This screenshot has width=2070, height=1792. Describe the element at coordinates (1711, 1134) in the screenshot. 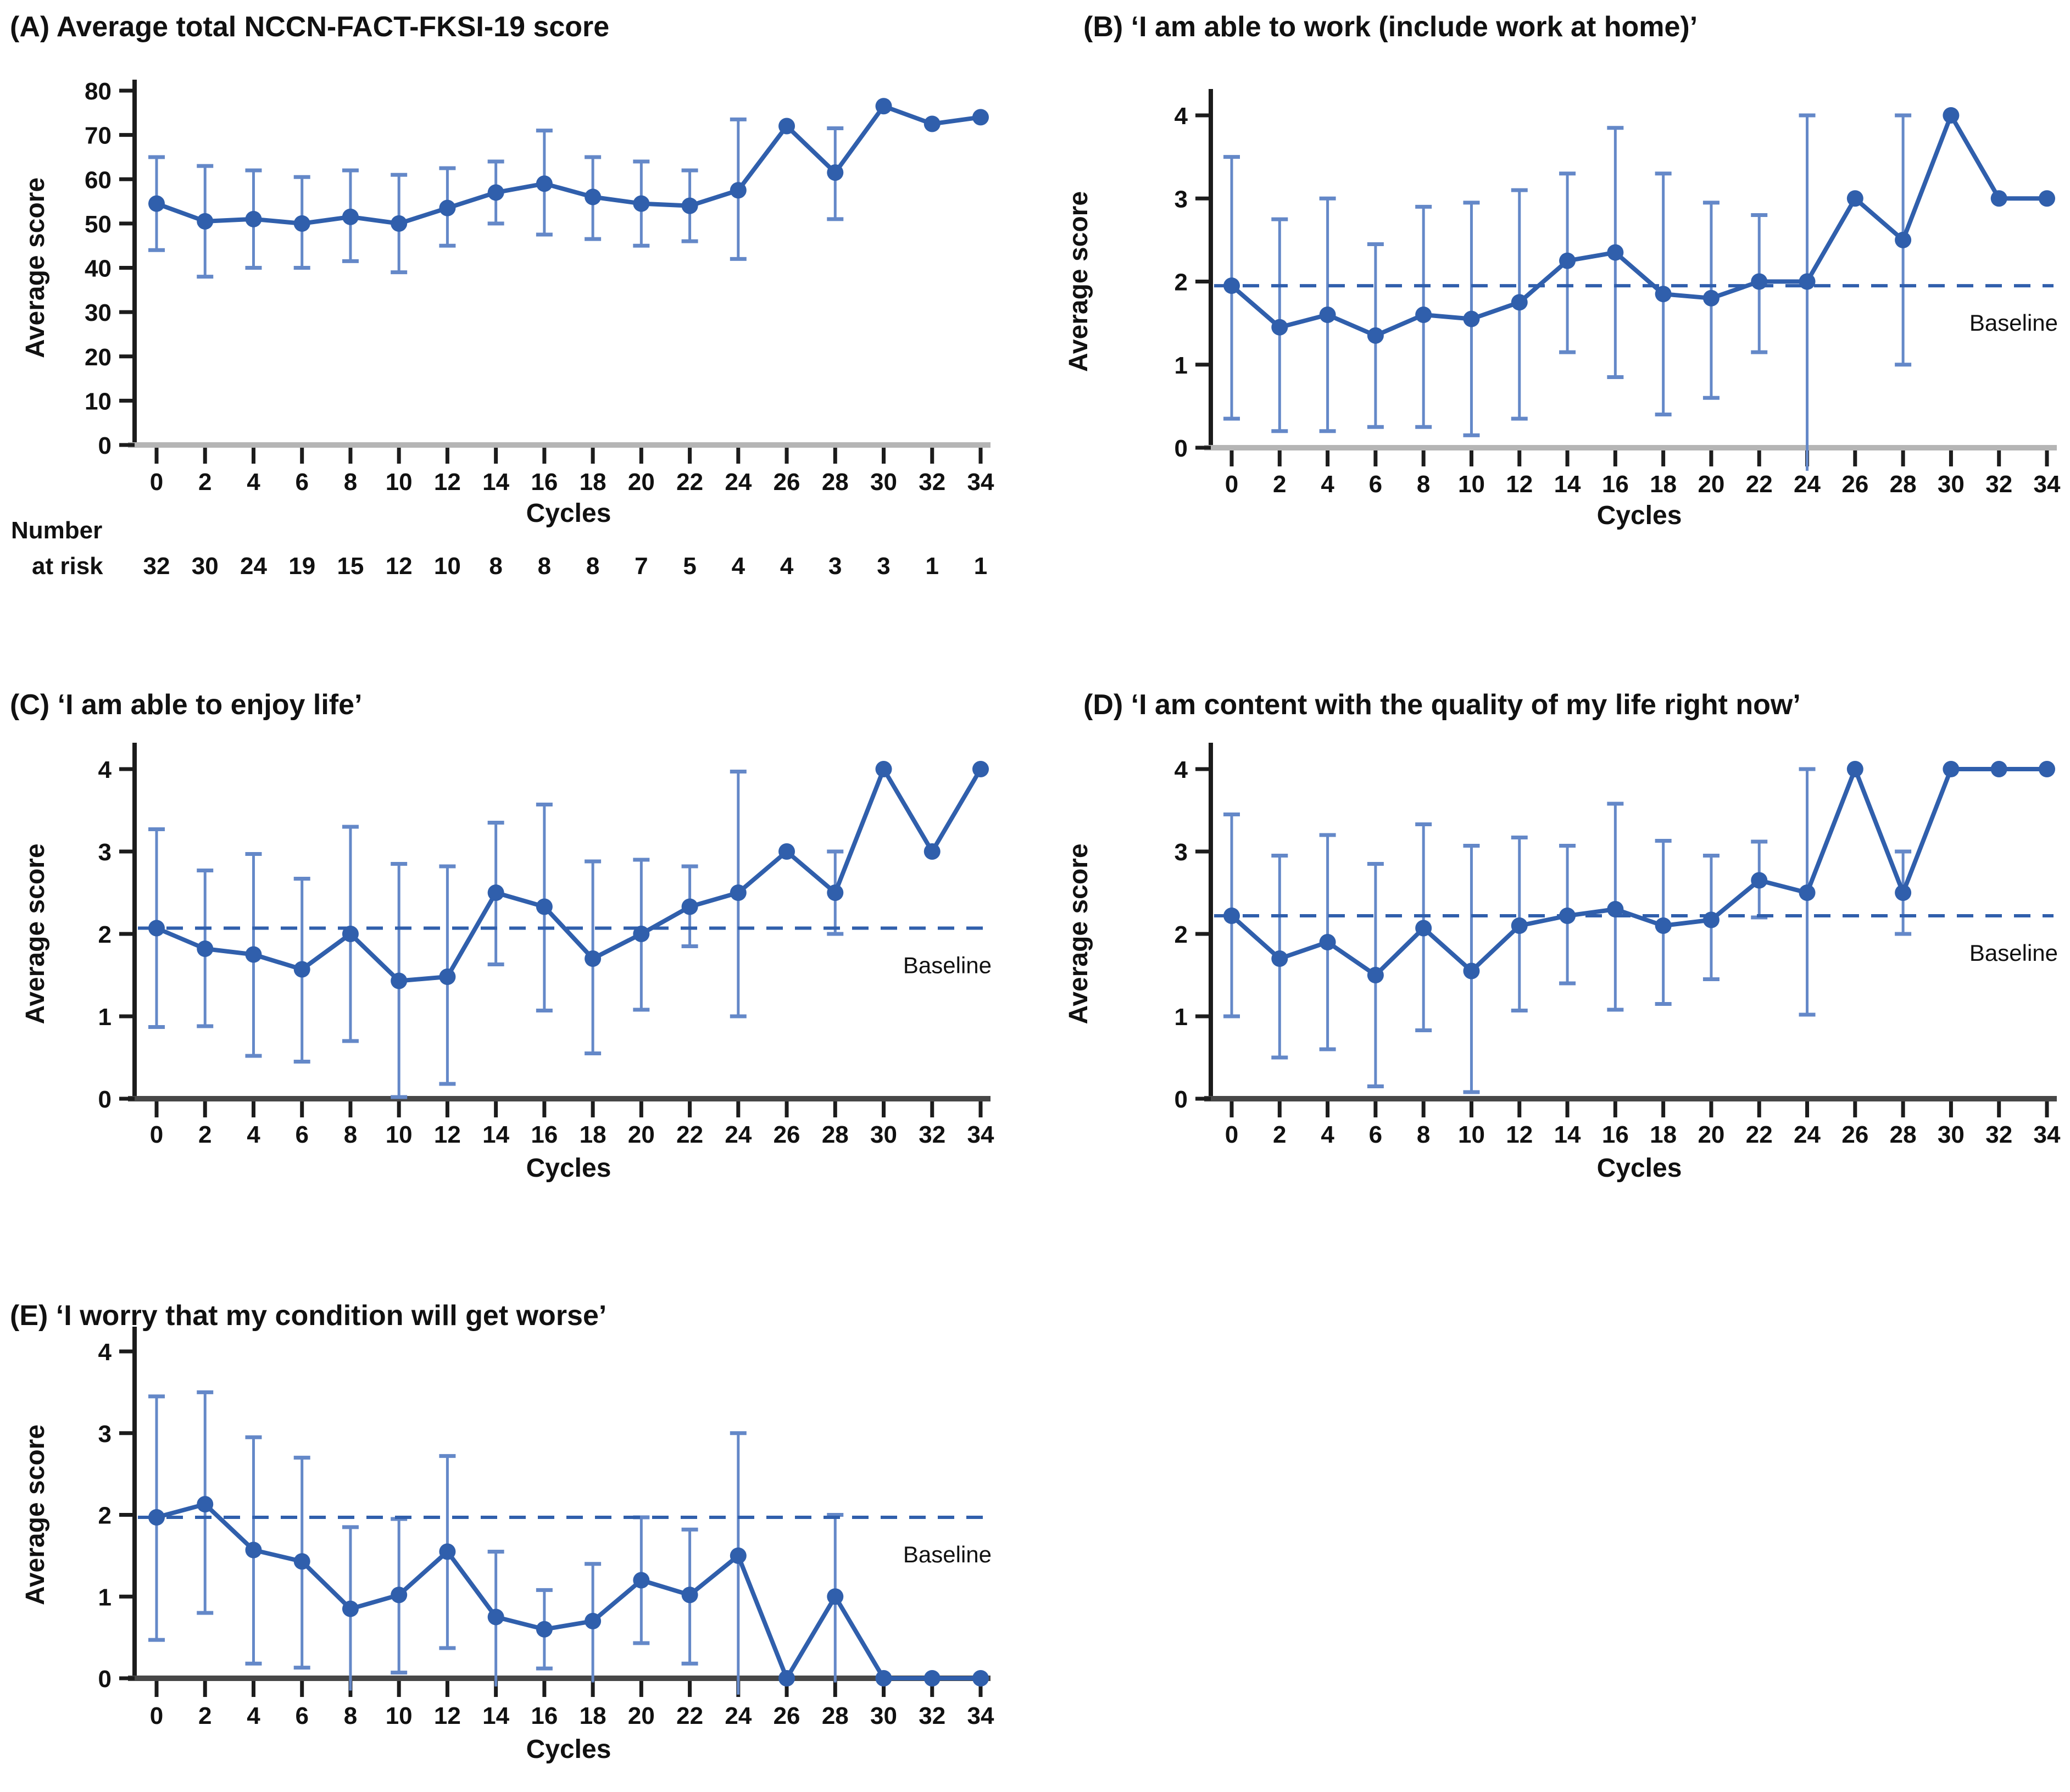

I see `panel-D-xtick-20: 20` at that location.